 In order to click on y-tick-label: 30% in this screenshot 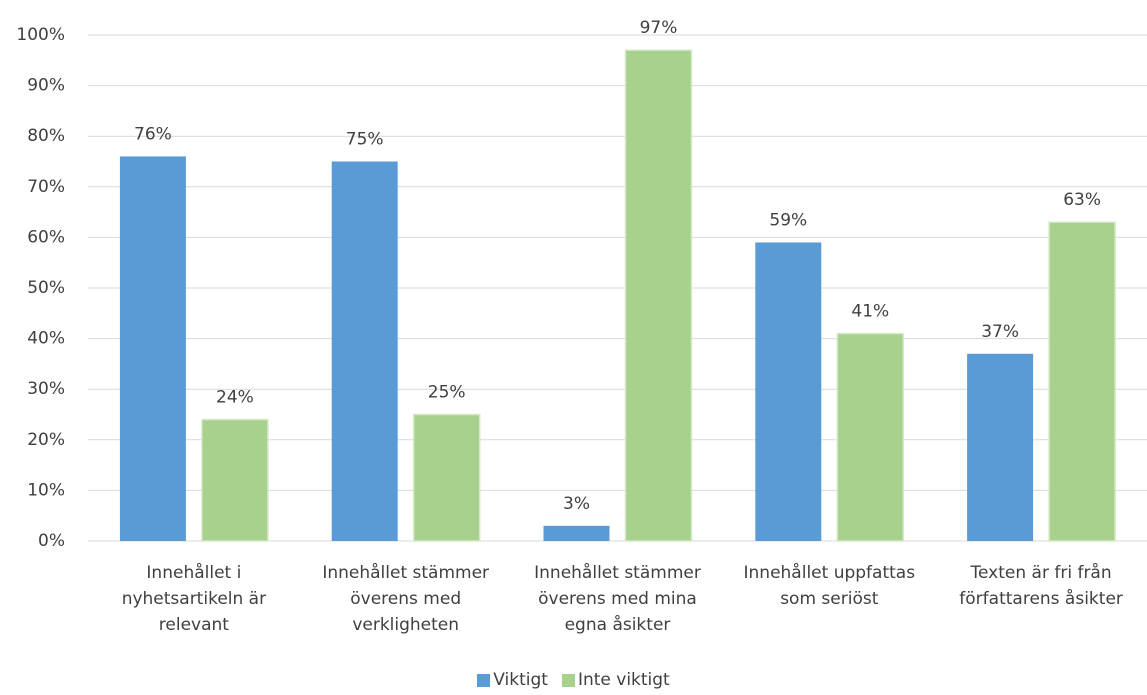, I will do `click(46, 389)`.